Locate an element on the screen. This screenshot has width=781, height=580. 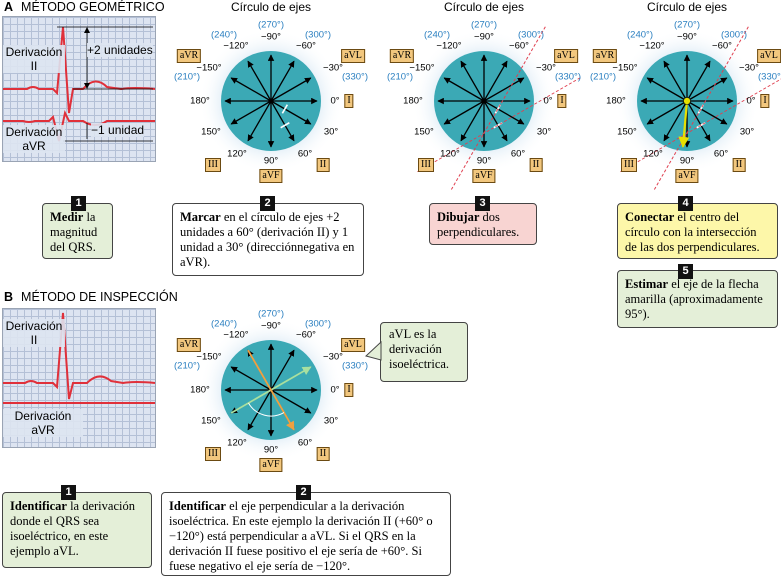
lead-ii-trace-b is located at coordinates (79, 356).